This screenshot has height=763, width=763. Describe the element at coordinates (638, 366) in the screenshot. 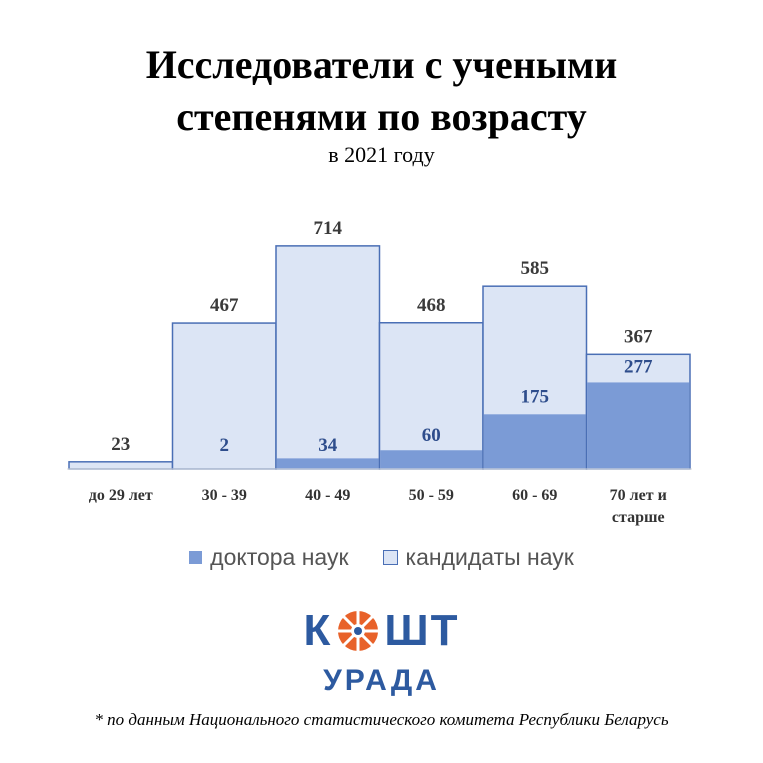

I see `data-label-doctors: 277` at that location.